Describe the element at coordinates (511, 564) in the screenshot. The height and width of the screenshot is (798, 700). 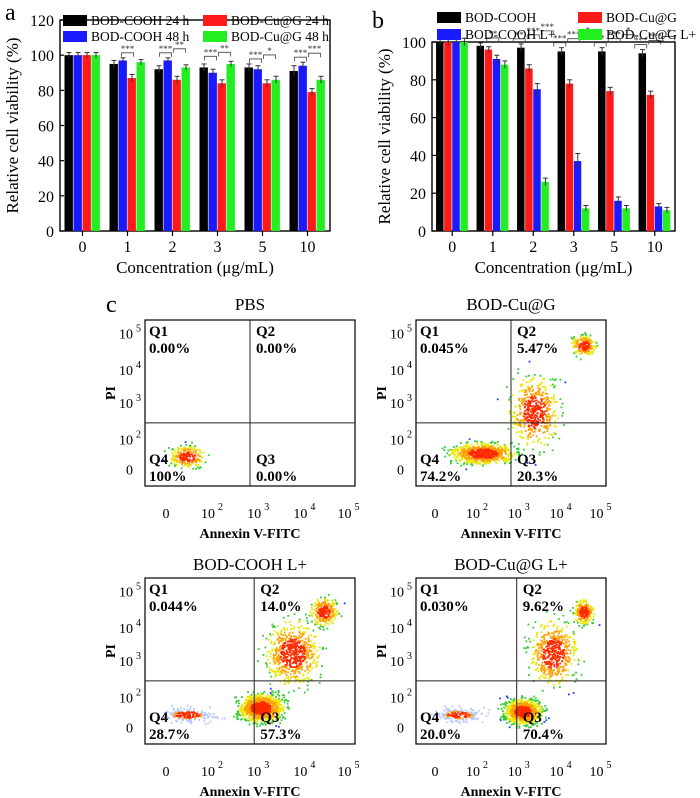
I see `plot-title: BOD-Cu@G L+` at that location.